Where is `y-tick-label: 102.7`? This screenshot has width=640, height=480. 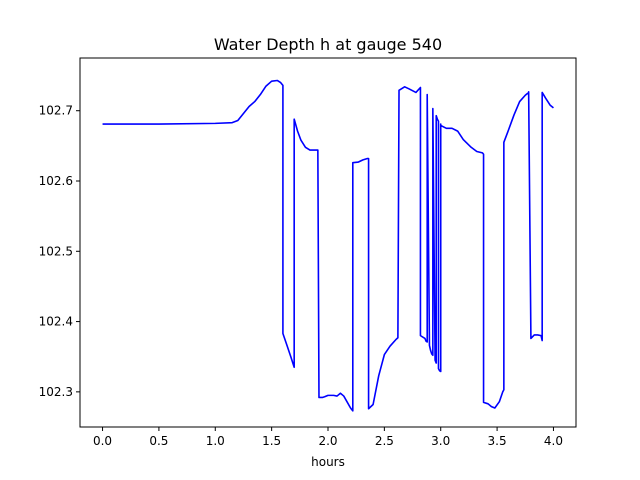 y-tick-label: 102.7 is located at coordinates (56, 111).